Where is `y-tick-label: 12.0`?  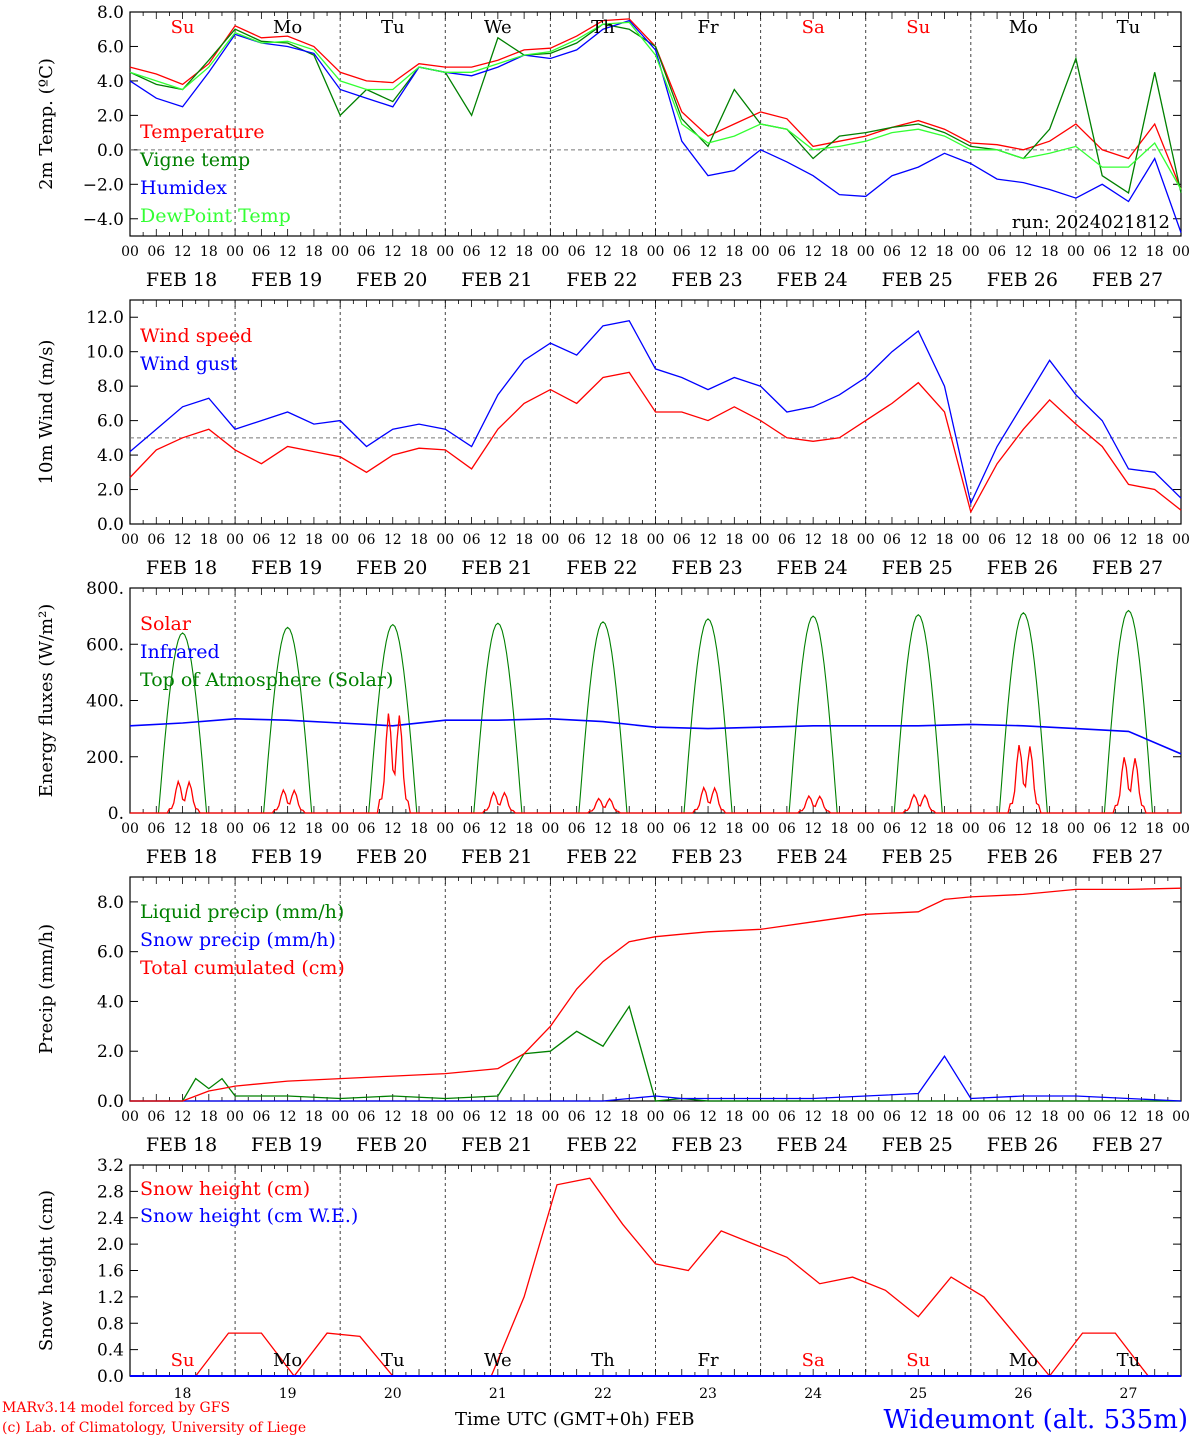 y-tick-label: 12.0 is located at coordinates (105, 318).